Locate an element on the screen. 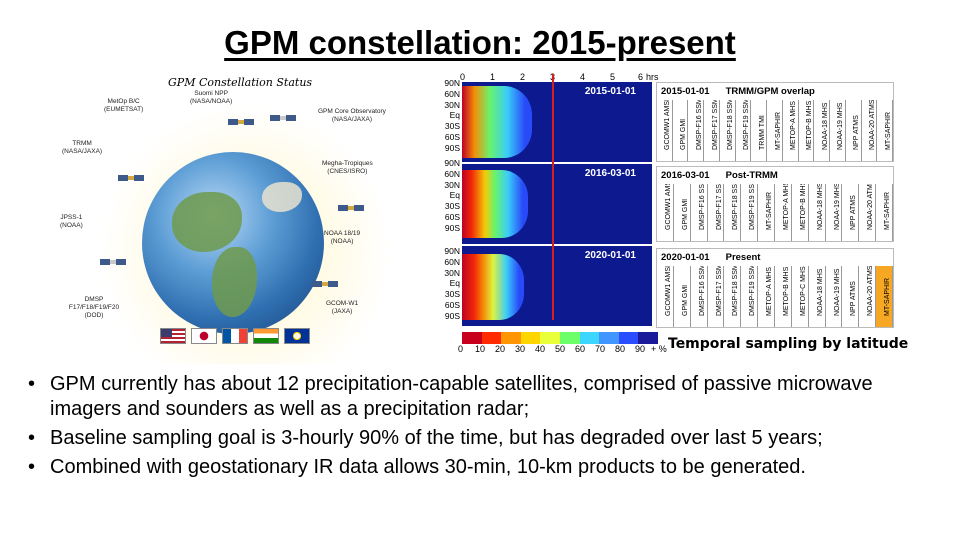  satellite-name: METOP-C MHS is located at coordinates (803, 291).